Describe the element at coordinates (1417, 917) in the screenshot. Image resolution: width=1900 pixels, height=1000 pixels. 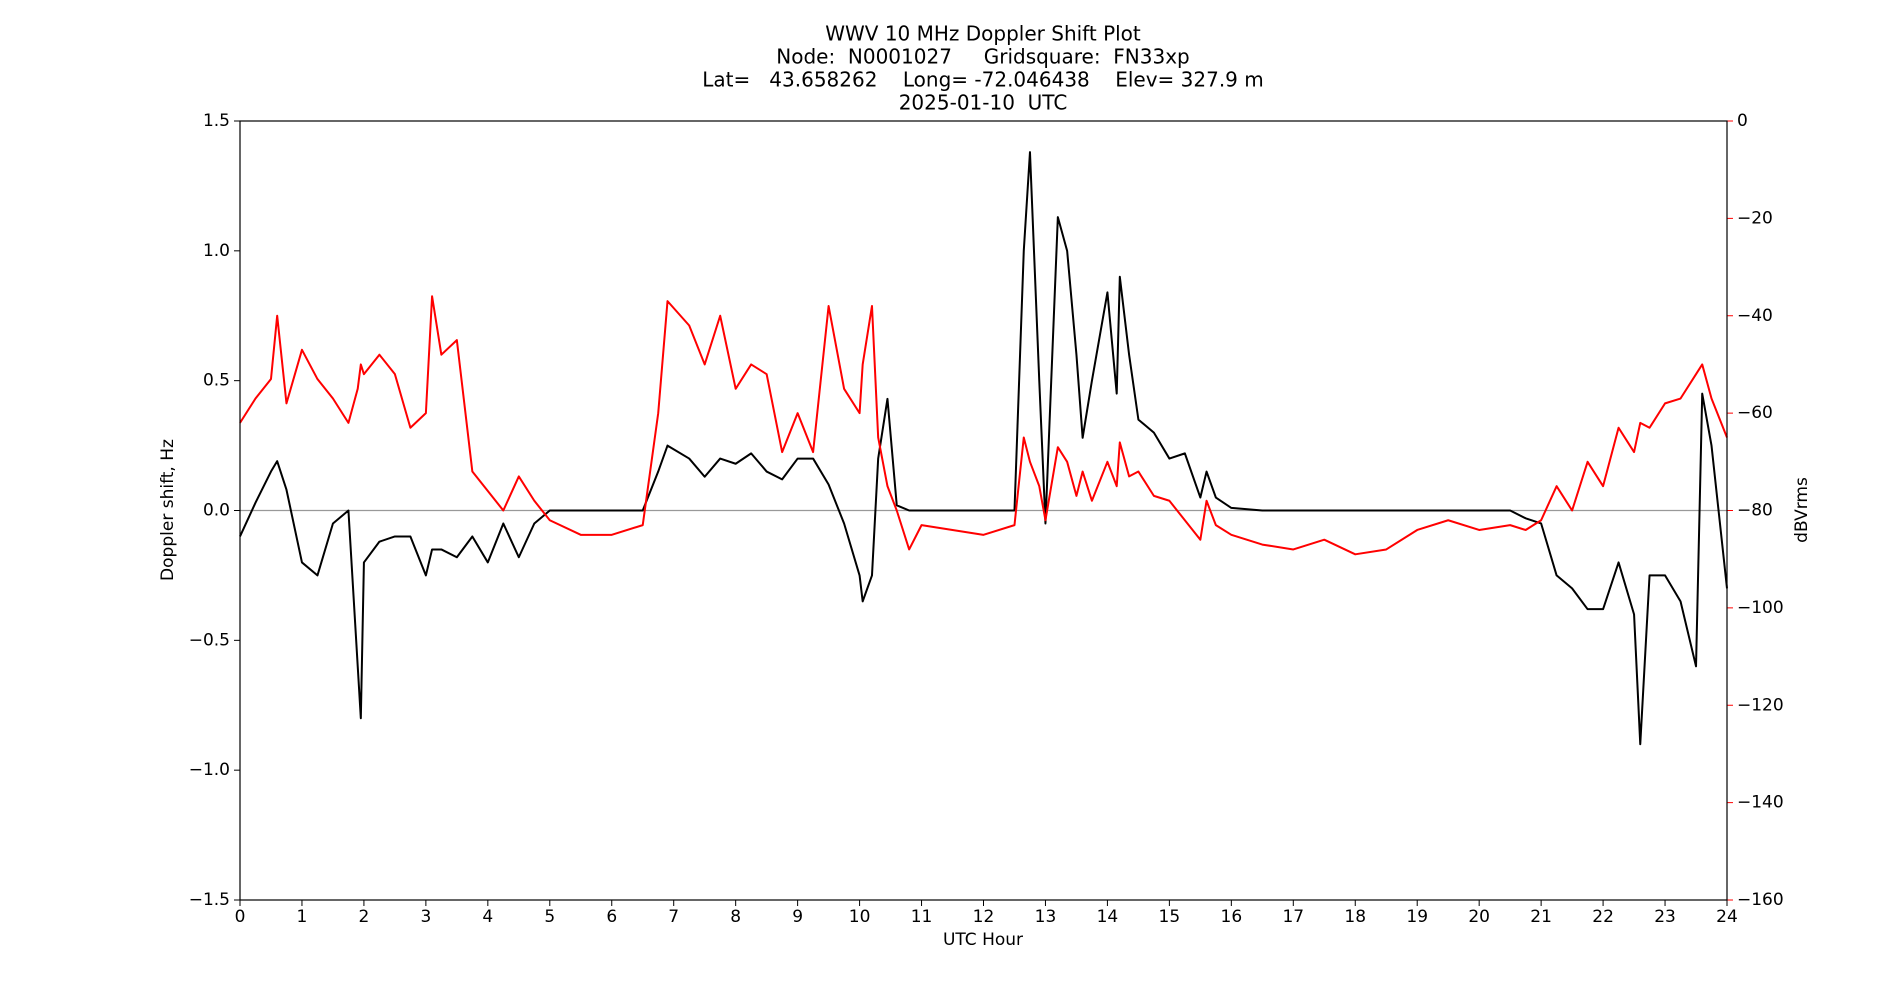
I see `x-tick-label: 19` at that location.